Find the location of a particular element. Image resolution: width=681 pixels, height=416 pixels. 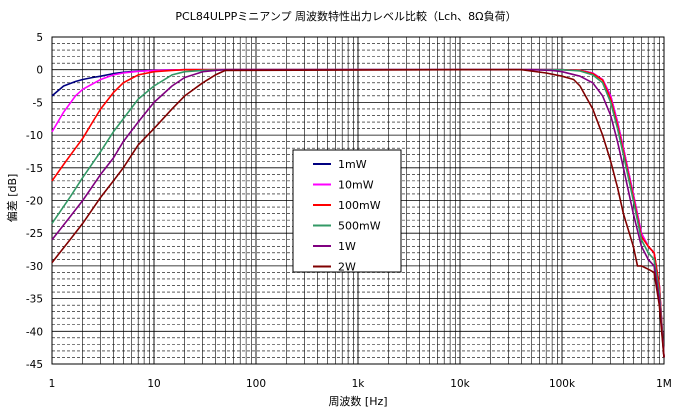

y-tick-label: -20 is located at coordinates (34, 202).